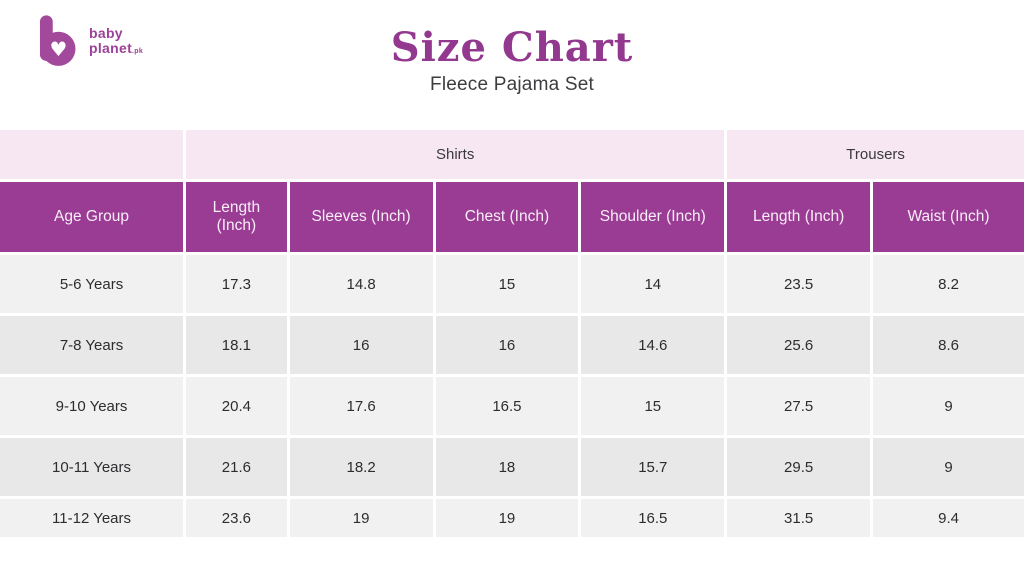 This screenshot has height=576, width=1024. Describe the element at coordinates (92, 345) in the screenshot. I see `age-cell: 7-8 Years` at that location.